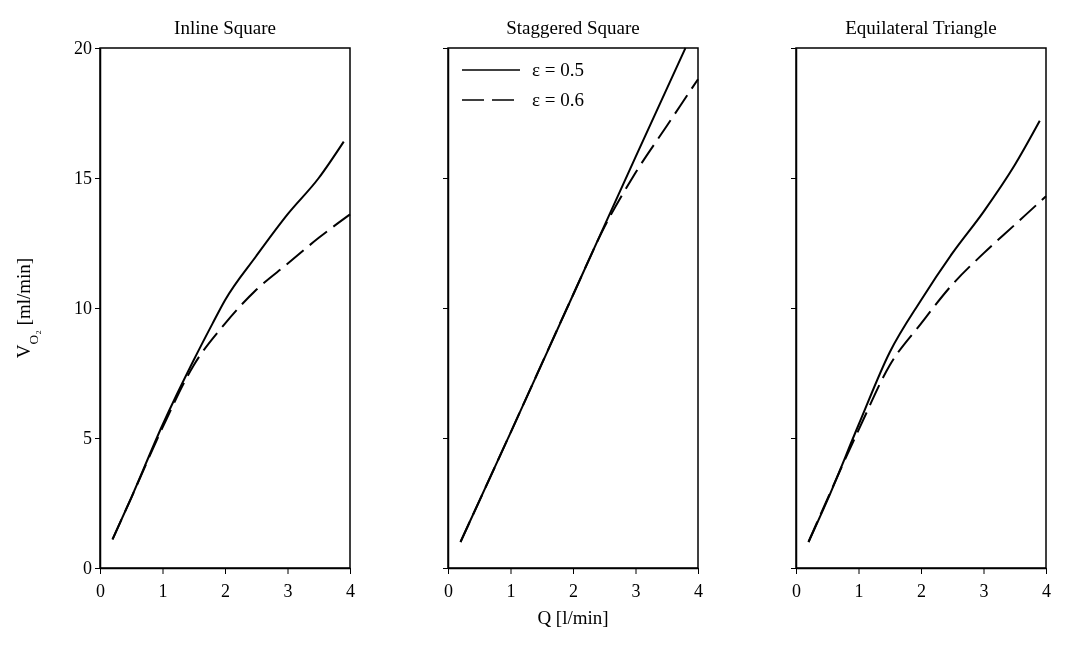 Image resolution: width=1075 pixels, height=662 pixels. I want to click on y-tick-label: 0, so click(87, 568).